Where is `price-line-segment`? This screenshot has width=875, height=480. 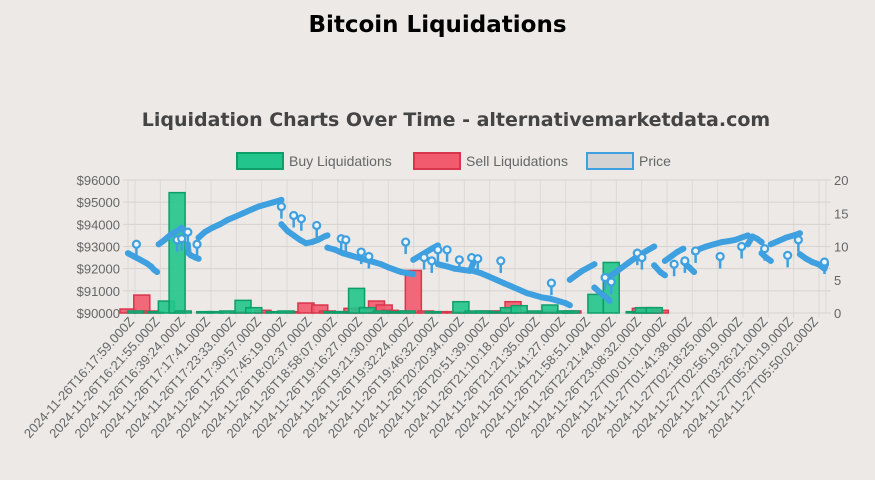 price-line-segment is located at coordinates (674, 254).